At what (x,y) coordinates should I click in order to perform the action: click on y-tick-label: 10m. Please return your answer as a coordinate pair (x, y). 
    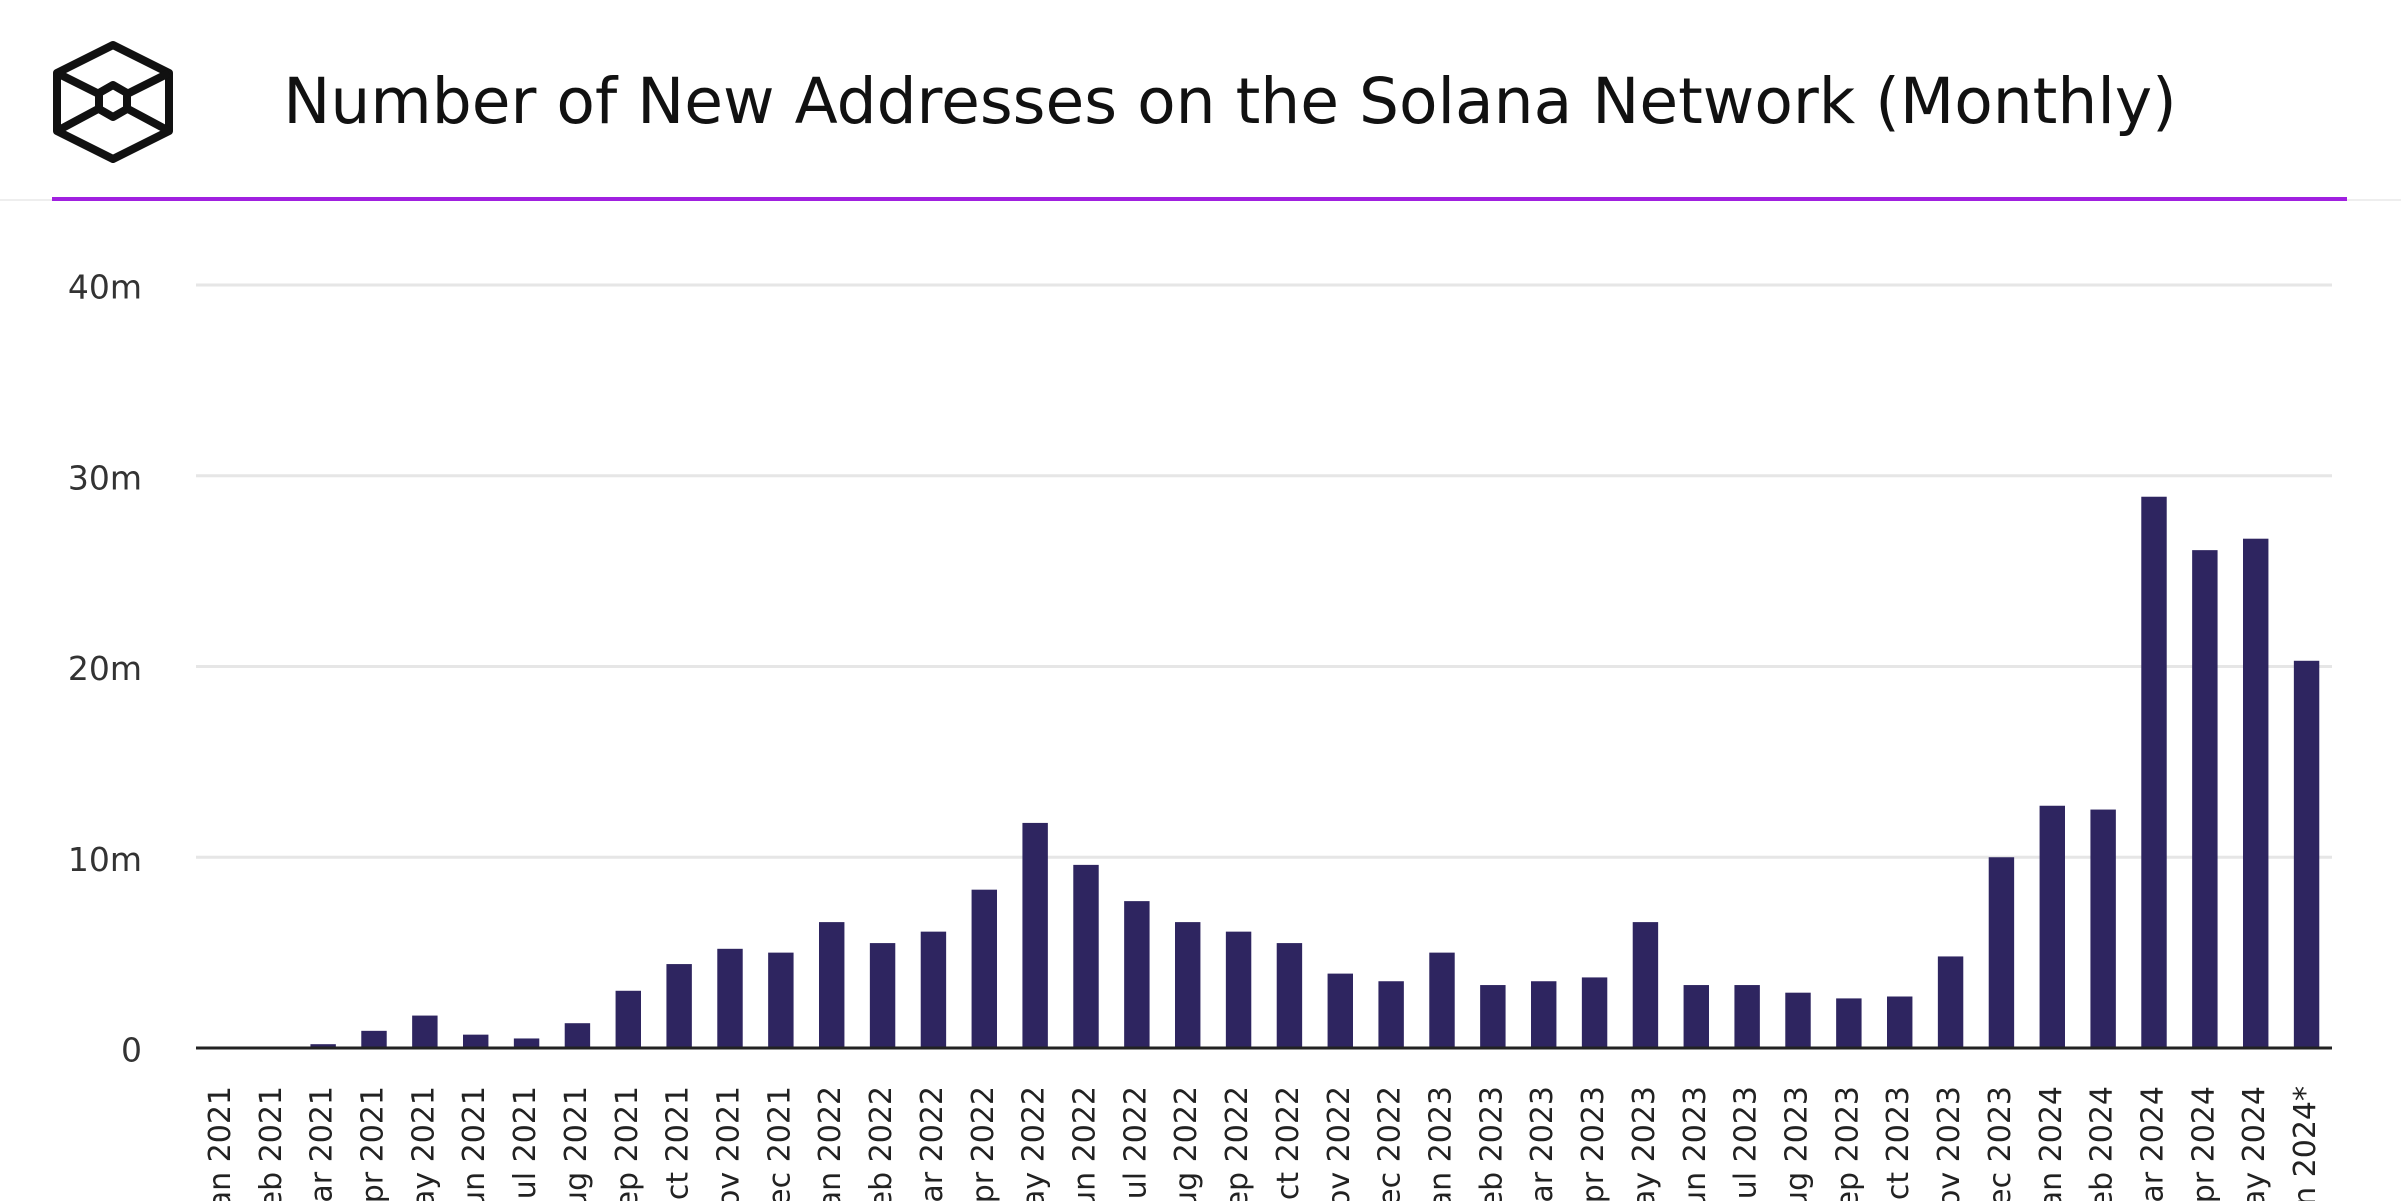
    Looking at the image, I should click on (105, 859).